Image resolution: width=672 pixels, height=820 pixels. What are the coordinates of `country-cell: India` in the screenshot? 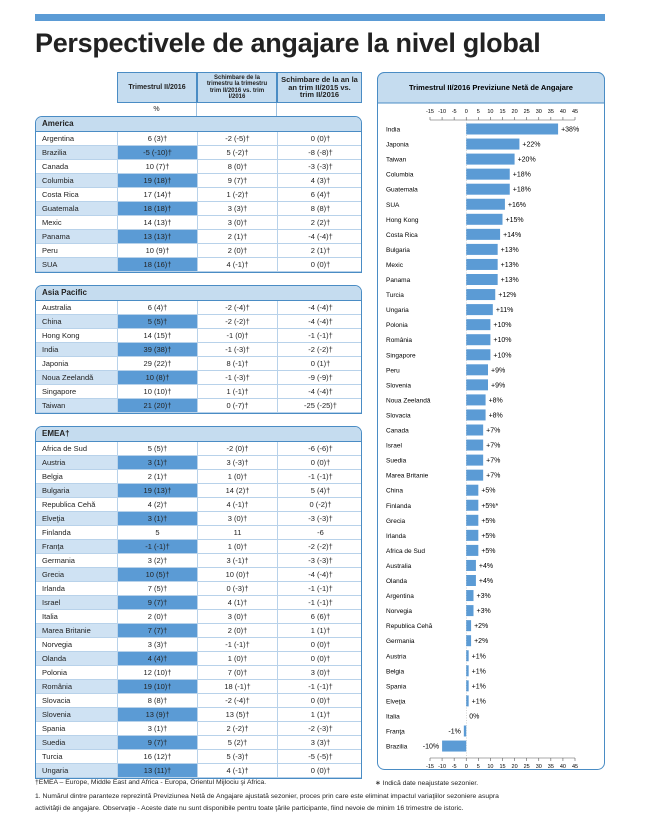 It's located at (77, 349).